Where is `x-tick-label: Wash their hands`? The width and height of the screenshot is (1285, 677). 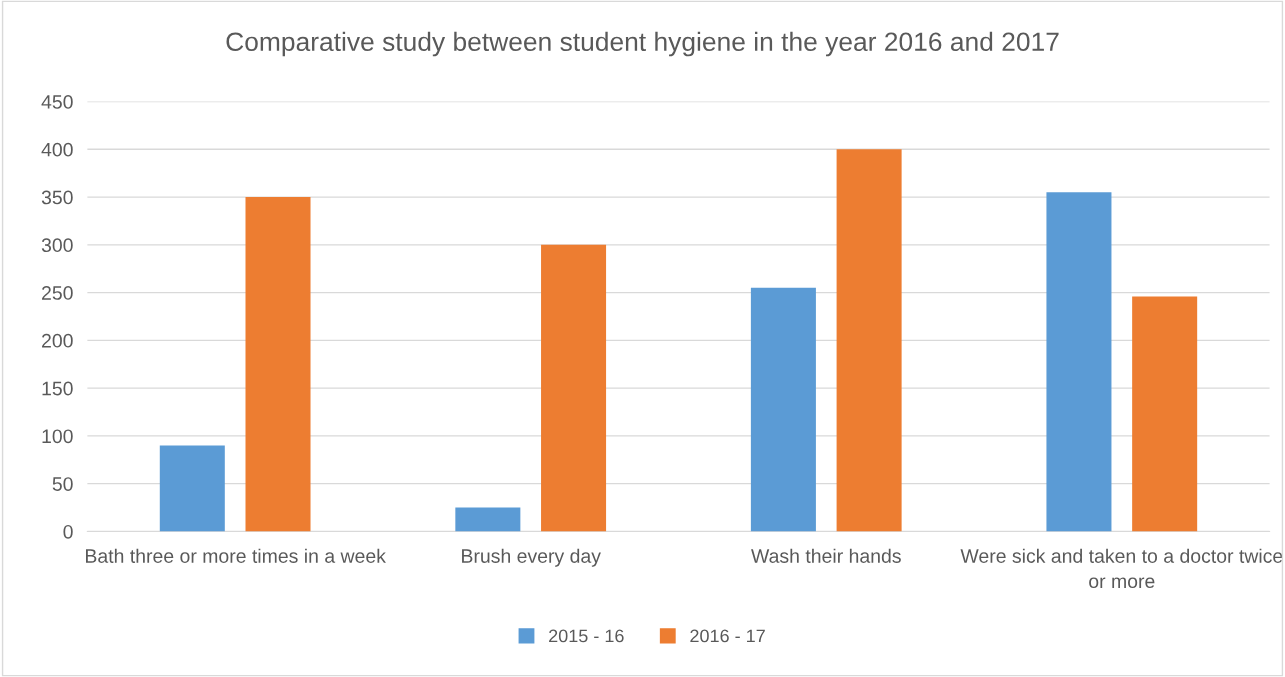 x-tick-label: Wash their hands is located at coordinates (826, 555).